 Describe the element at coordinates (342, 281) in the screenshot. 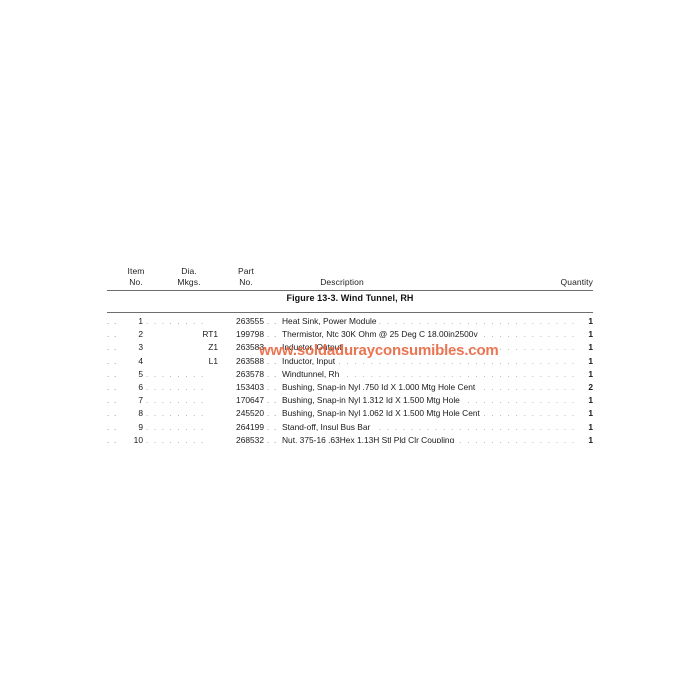

I see `column-header-description: Description` at that location.